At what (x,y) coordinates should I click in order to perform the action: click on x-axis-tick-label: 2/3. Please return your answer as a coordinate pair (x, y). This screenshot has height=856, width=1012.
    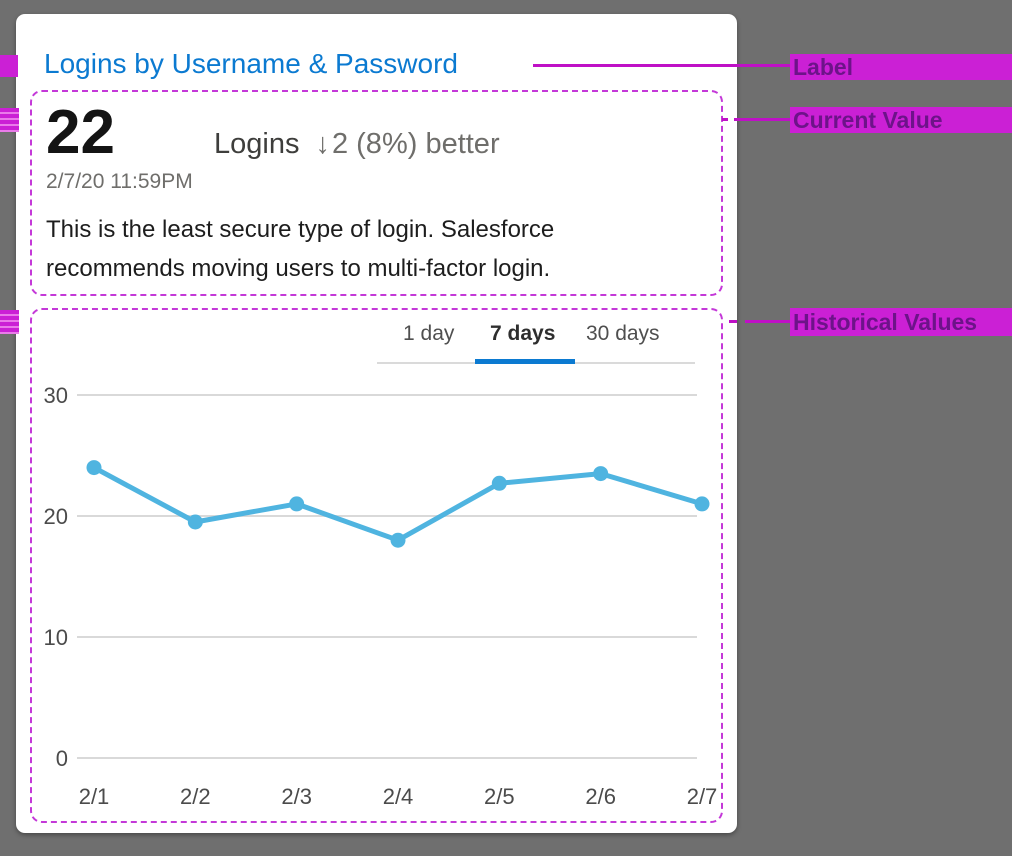
    Looking at the image, I should click on (296, 796).